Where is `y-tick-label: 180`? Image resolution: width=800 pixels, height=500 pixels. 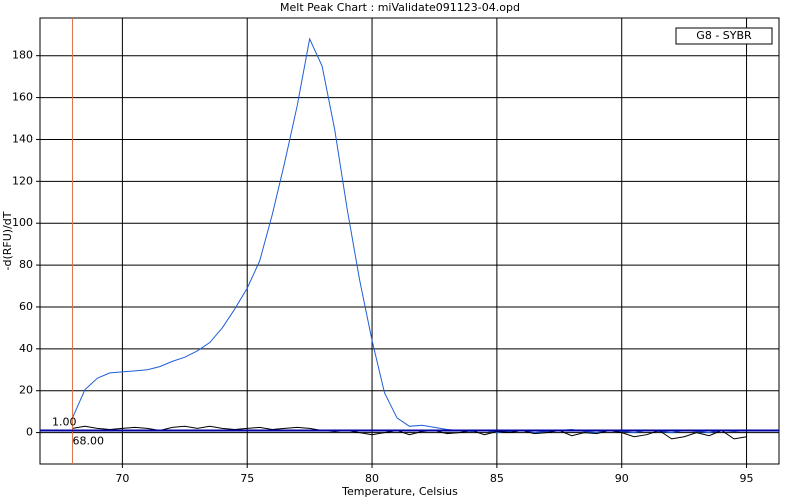
y-tick-label: 180 is located at coordinates (22, 55).